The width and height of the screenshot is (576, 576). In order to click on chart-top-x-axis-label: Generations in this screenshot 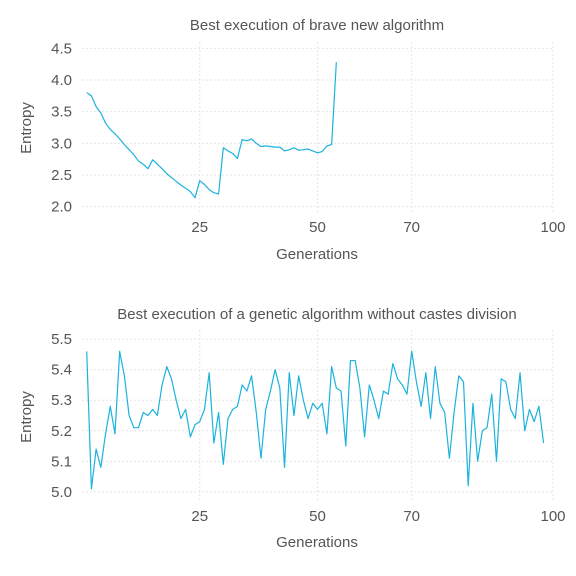, I will do `click(317, 254)`.